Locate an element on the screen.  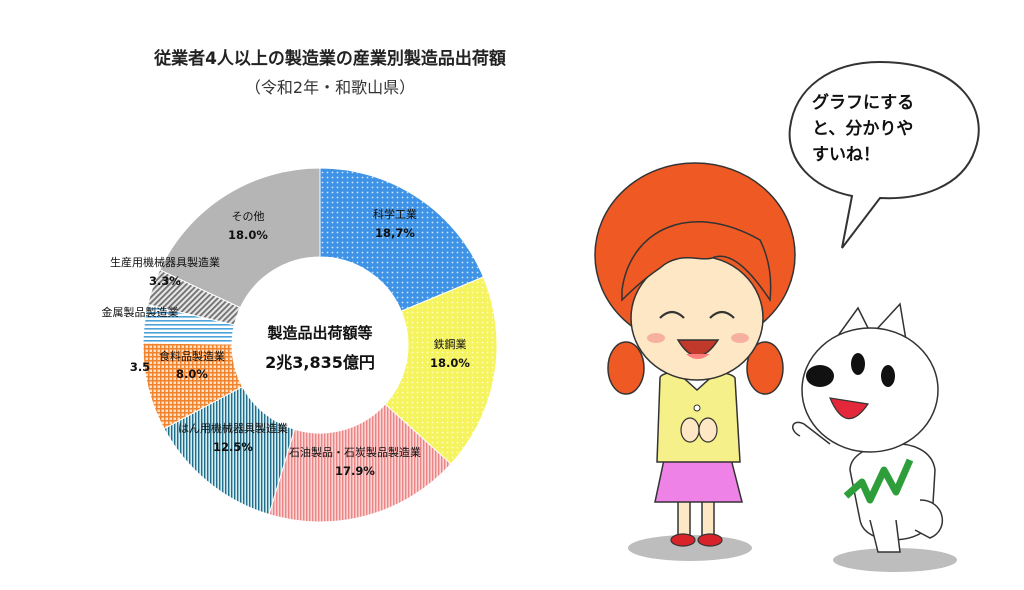
dog-shadow-ellipse is located at coordinates (895, 560).